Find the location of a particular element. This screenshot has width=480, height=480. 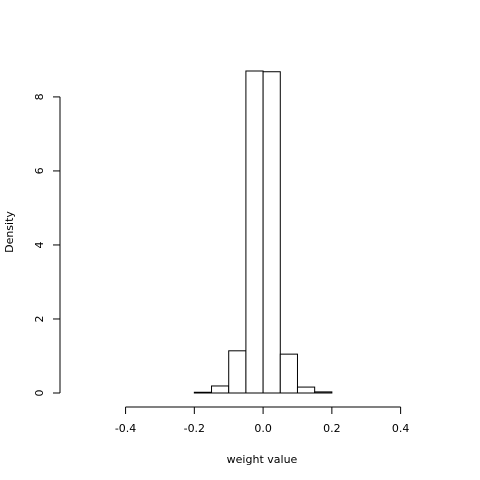

x-tick-label: -0.2 is located at coordinates (194, 428).